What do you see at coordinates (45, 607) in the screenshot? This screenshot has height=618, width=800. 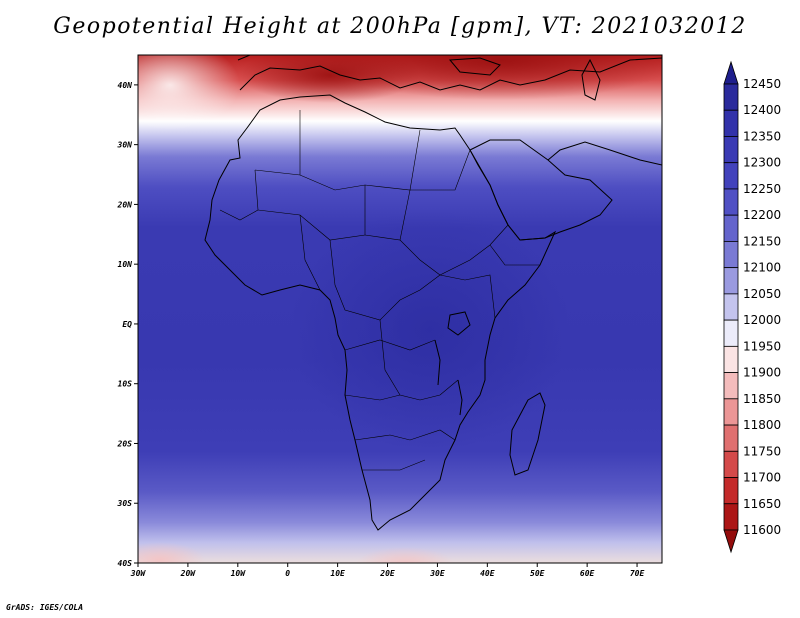 I see `grads-credit: GrADS: IGES/COLA` at bounding box center [45, 607].